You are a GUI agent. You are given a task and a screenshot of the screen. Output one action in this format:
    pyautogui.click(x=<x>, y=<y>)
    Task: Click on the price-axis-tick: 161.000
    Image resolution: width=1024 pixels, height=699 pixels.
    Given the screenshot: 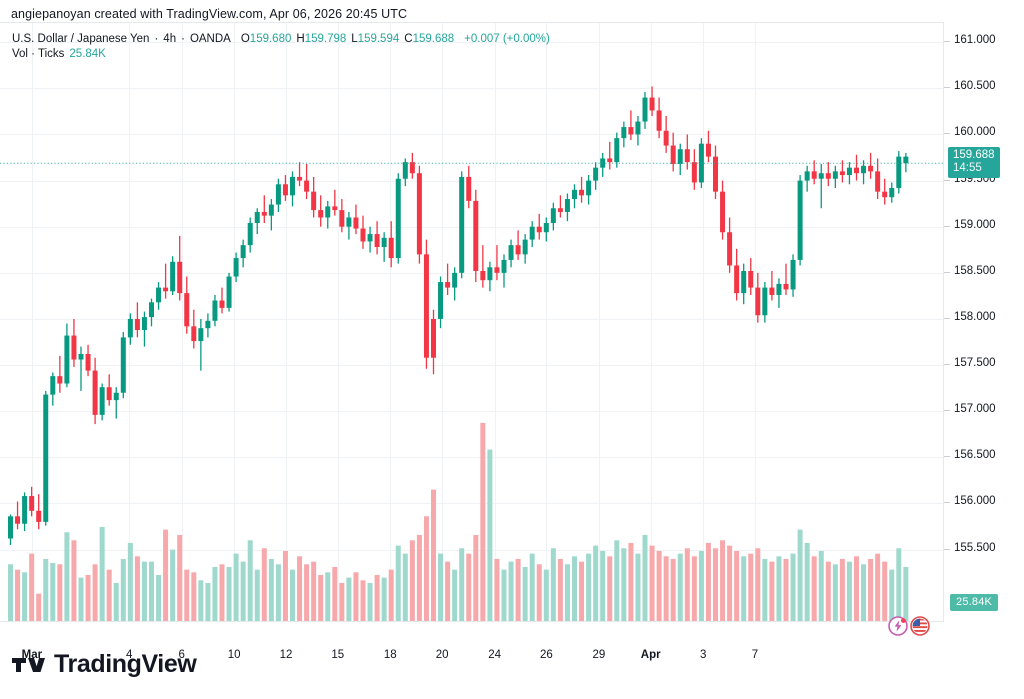 What is the action you would take?
    pyautogui.click(x=975, y=40)
    